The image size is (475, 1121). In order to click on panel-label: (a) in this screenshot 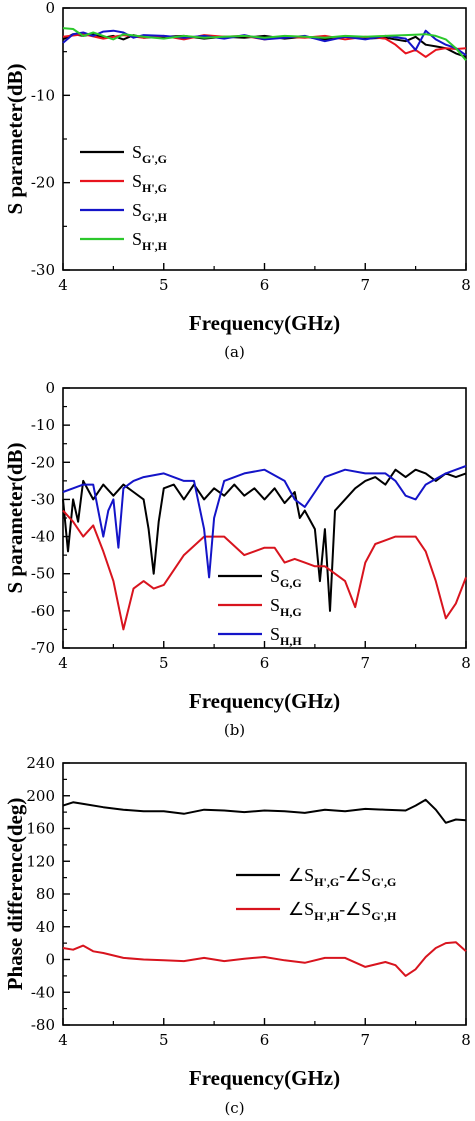, I will do `click(234, 352)`.